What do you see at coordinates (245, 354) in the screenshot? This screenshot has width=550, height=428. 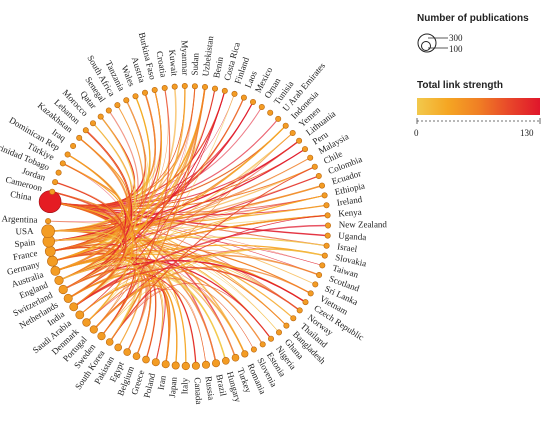 I see `node-romania` at bounding box center [245, 354].